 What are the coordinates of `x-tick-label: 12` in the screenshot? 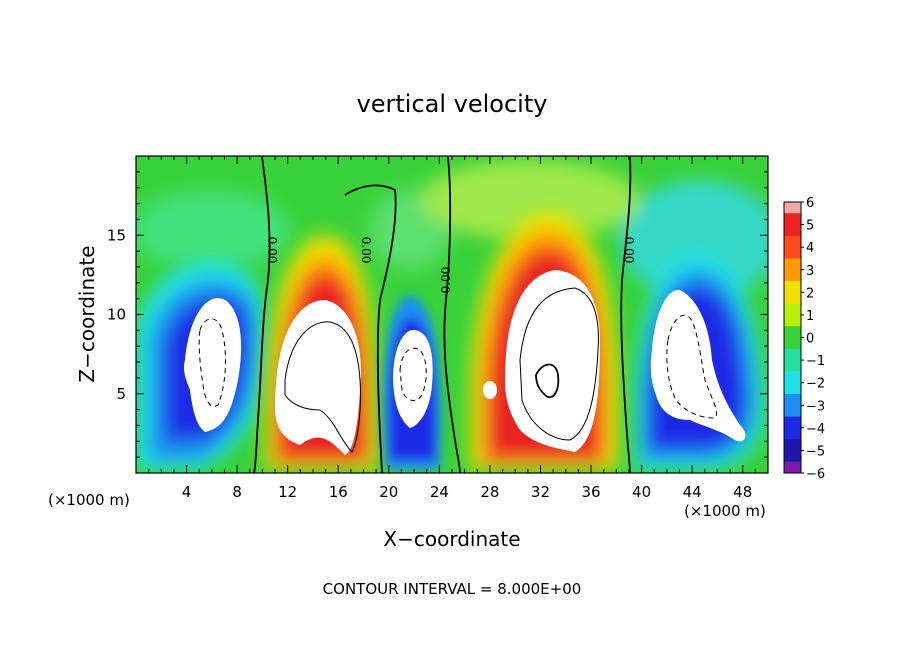 It's located at (287, 492).